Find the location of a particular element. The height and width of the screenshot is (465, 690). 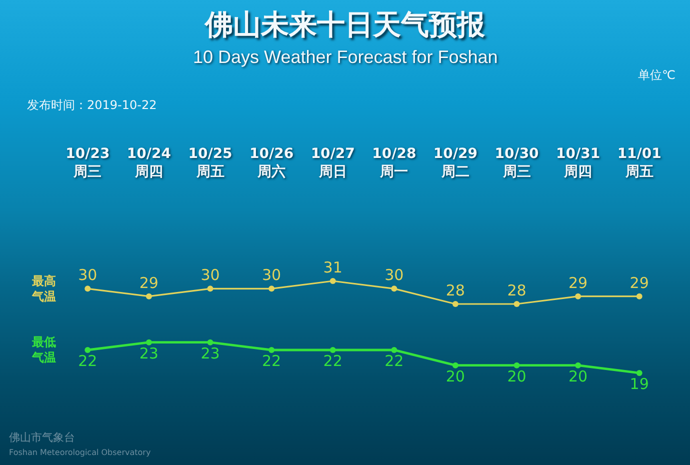

x-tick-label: 10/28 周一 is located at coordinates (394, 163).